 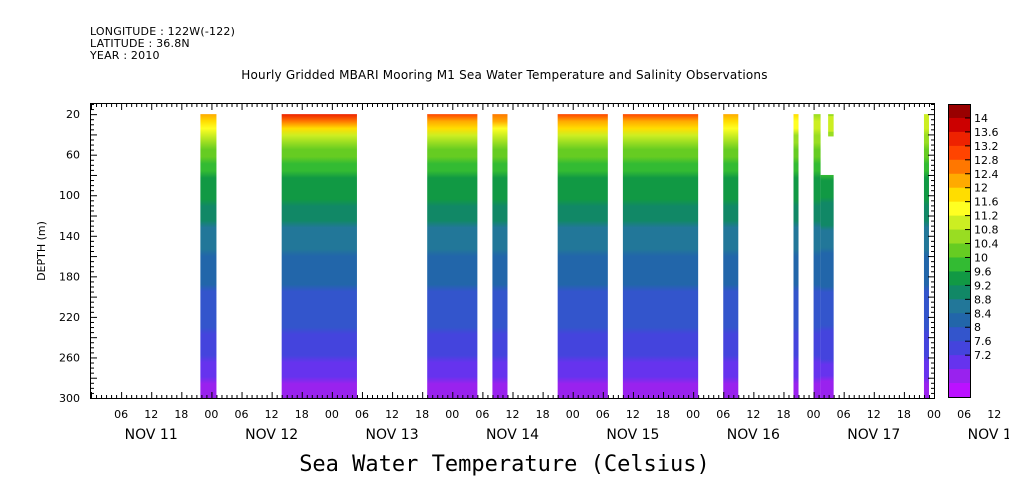 I want to click on y-tick-label: 60, so click(x=73, y=155).